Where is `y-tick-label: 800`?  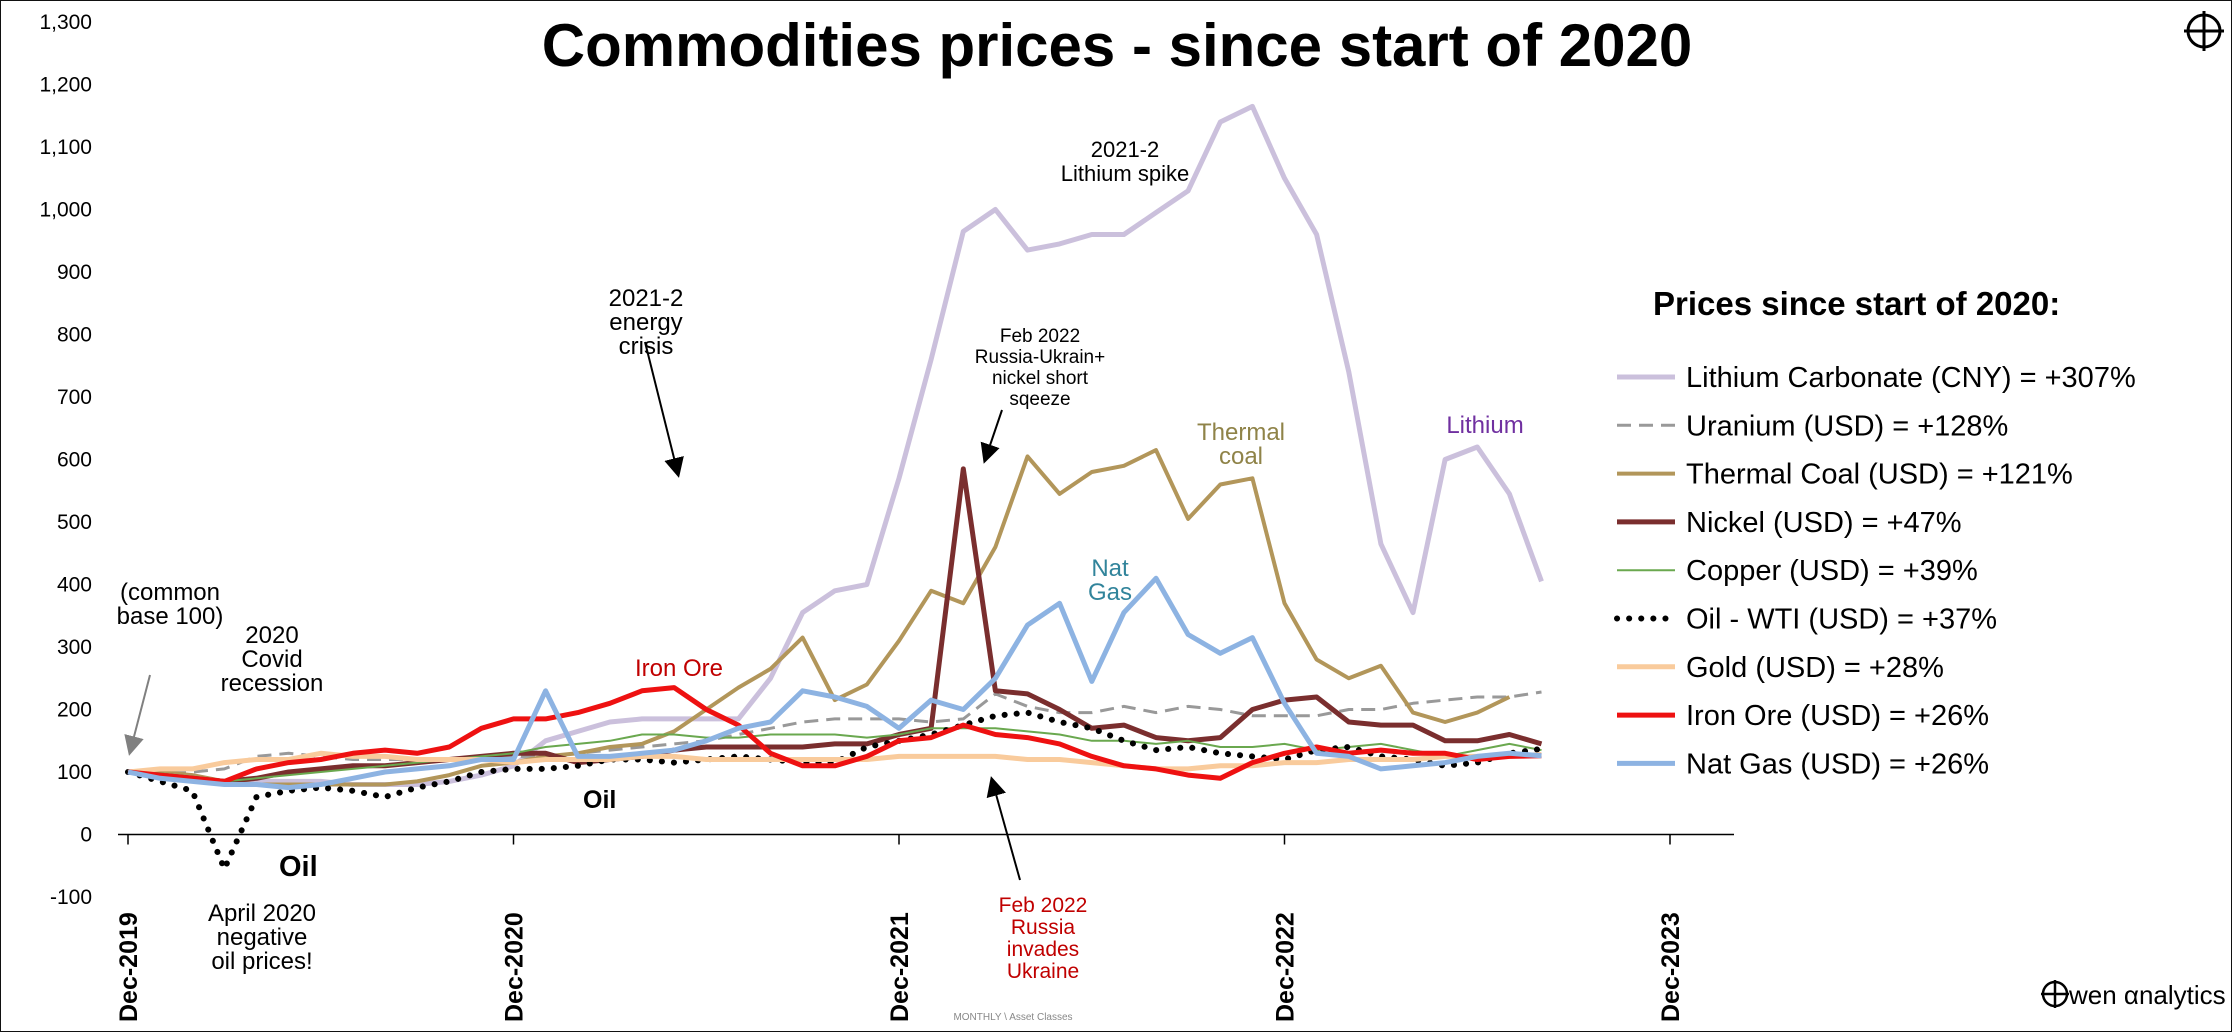
y-tick-label: 800 is located at coordinates (74, 335).